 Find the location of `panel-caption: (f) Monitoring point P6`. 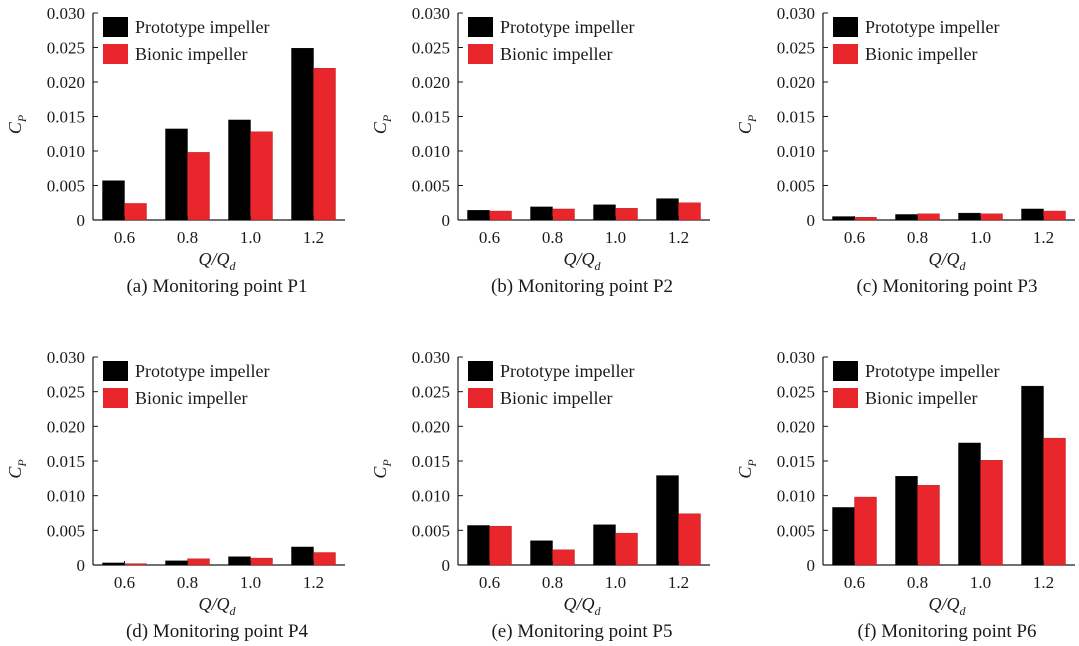

panel-caption: (f) Monitoring point P6 is located at coordinates (947, 631).